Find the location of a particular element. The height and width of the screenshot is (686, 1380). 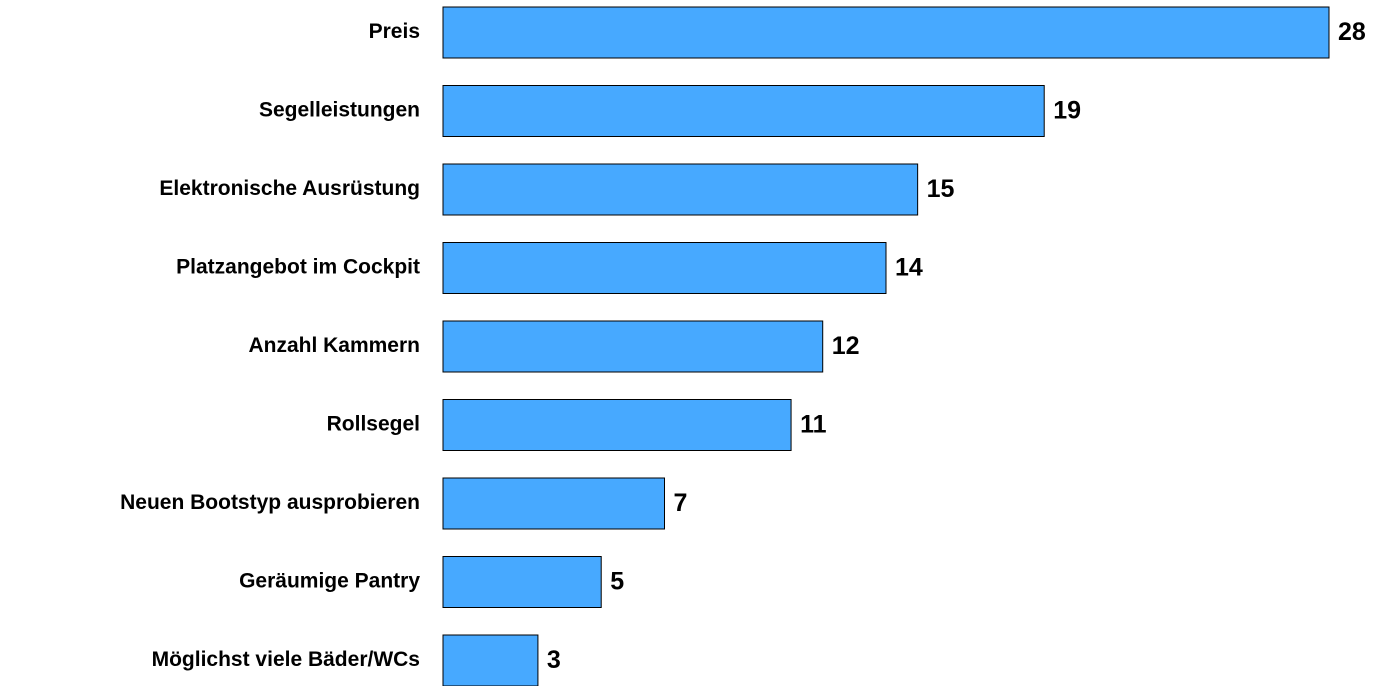

value-label: 15 is located at coordinates (941, 189).